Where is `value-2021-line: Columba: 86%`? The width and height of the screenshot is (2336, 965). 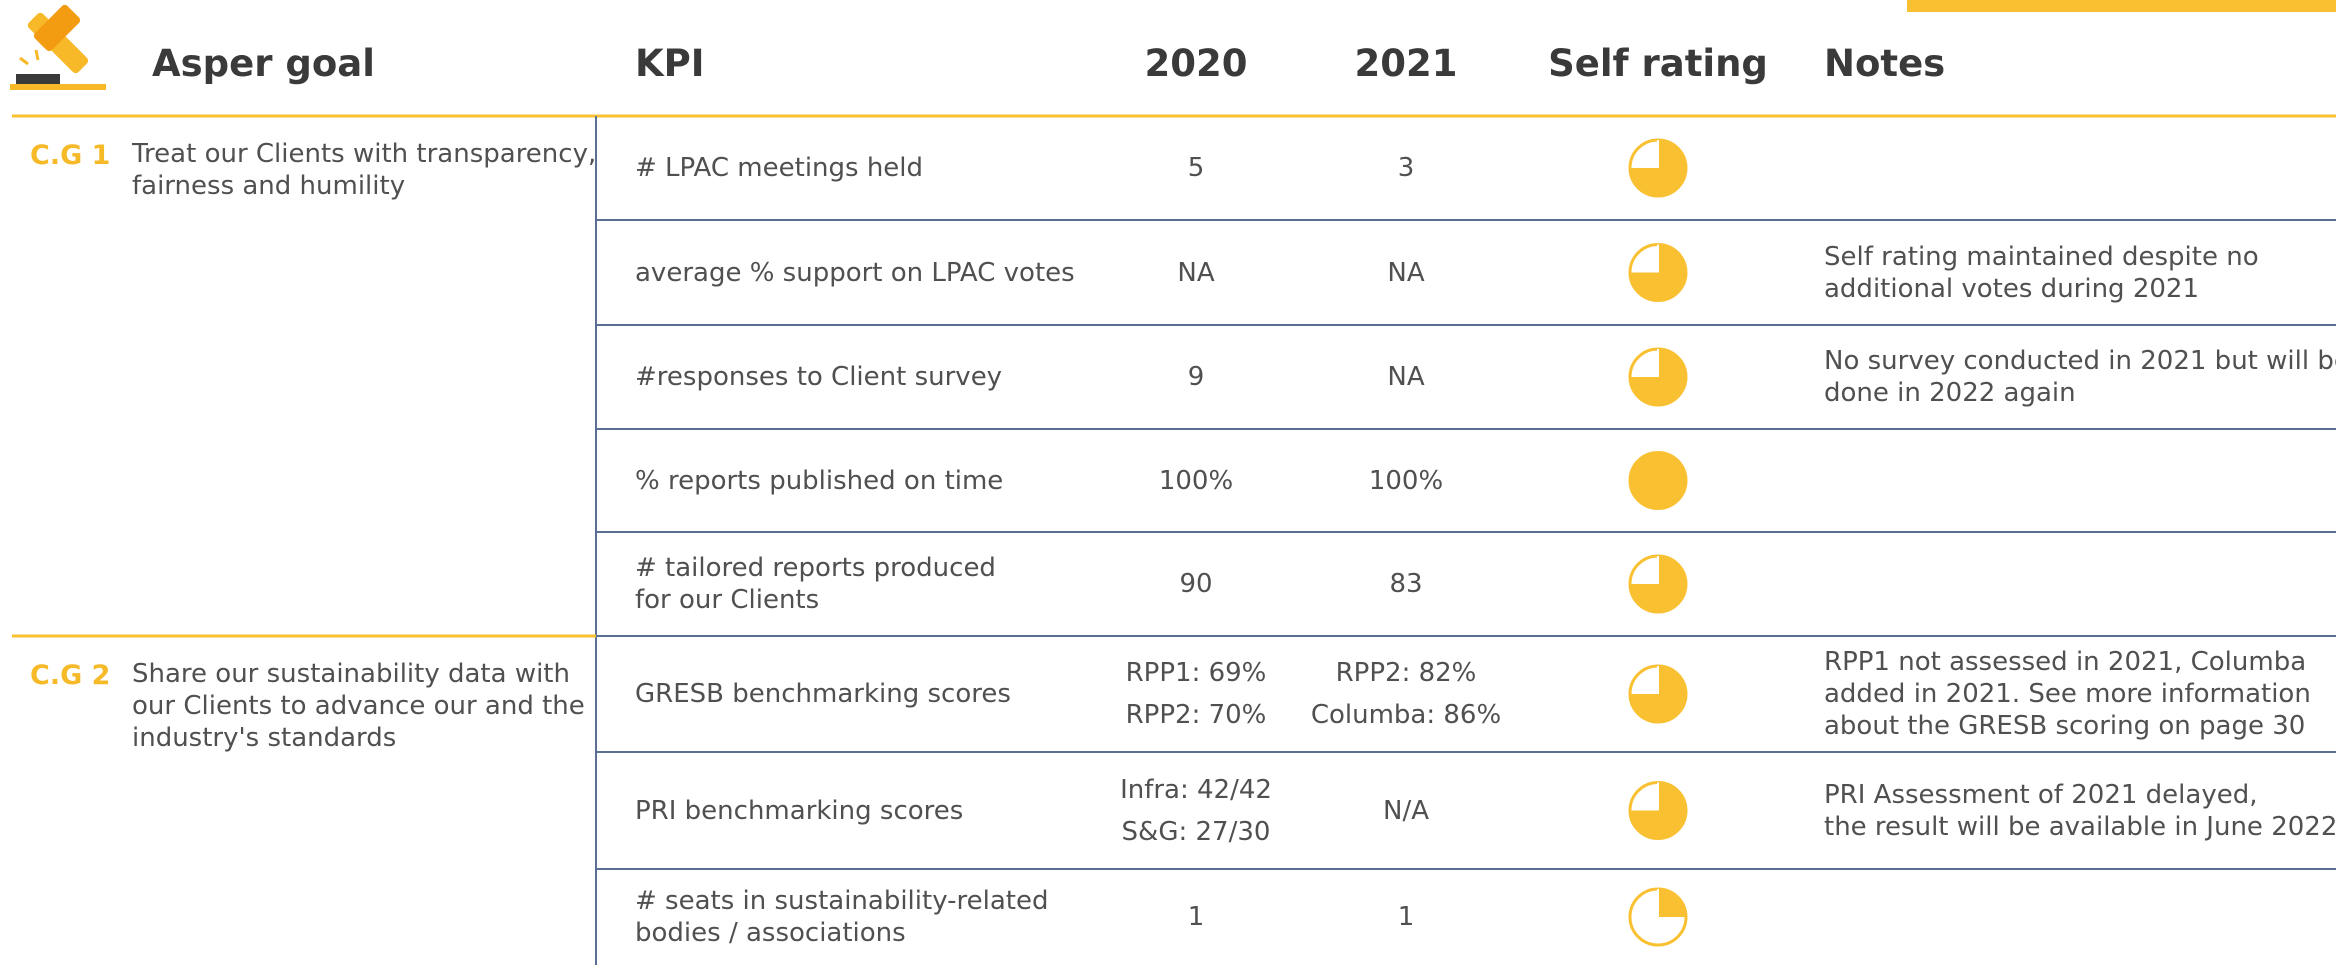
value-2021-line: Columba: 86% is located at coordinates (1406, 715).